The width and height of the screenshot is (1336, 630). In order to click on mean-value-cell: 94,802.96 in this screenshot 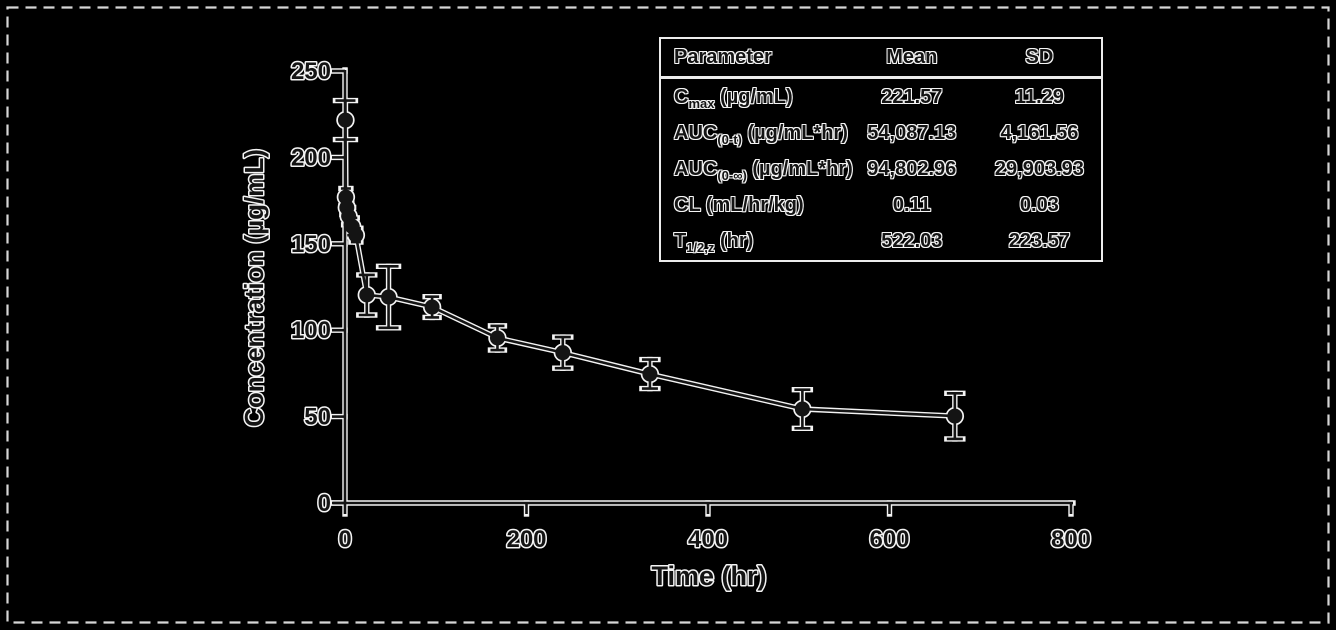, I will do `click(912, 169)`.